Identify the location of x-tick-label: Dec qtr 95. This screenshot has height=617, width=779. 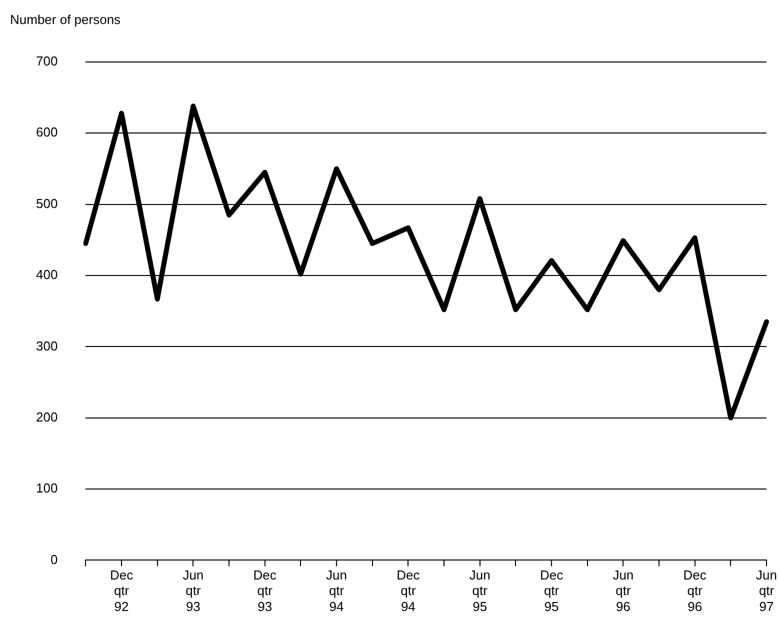
(552, 591).